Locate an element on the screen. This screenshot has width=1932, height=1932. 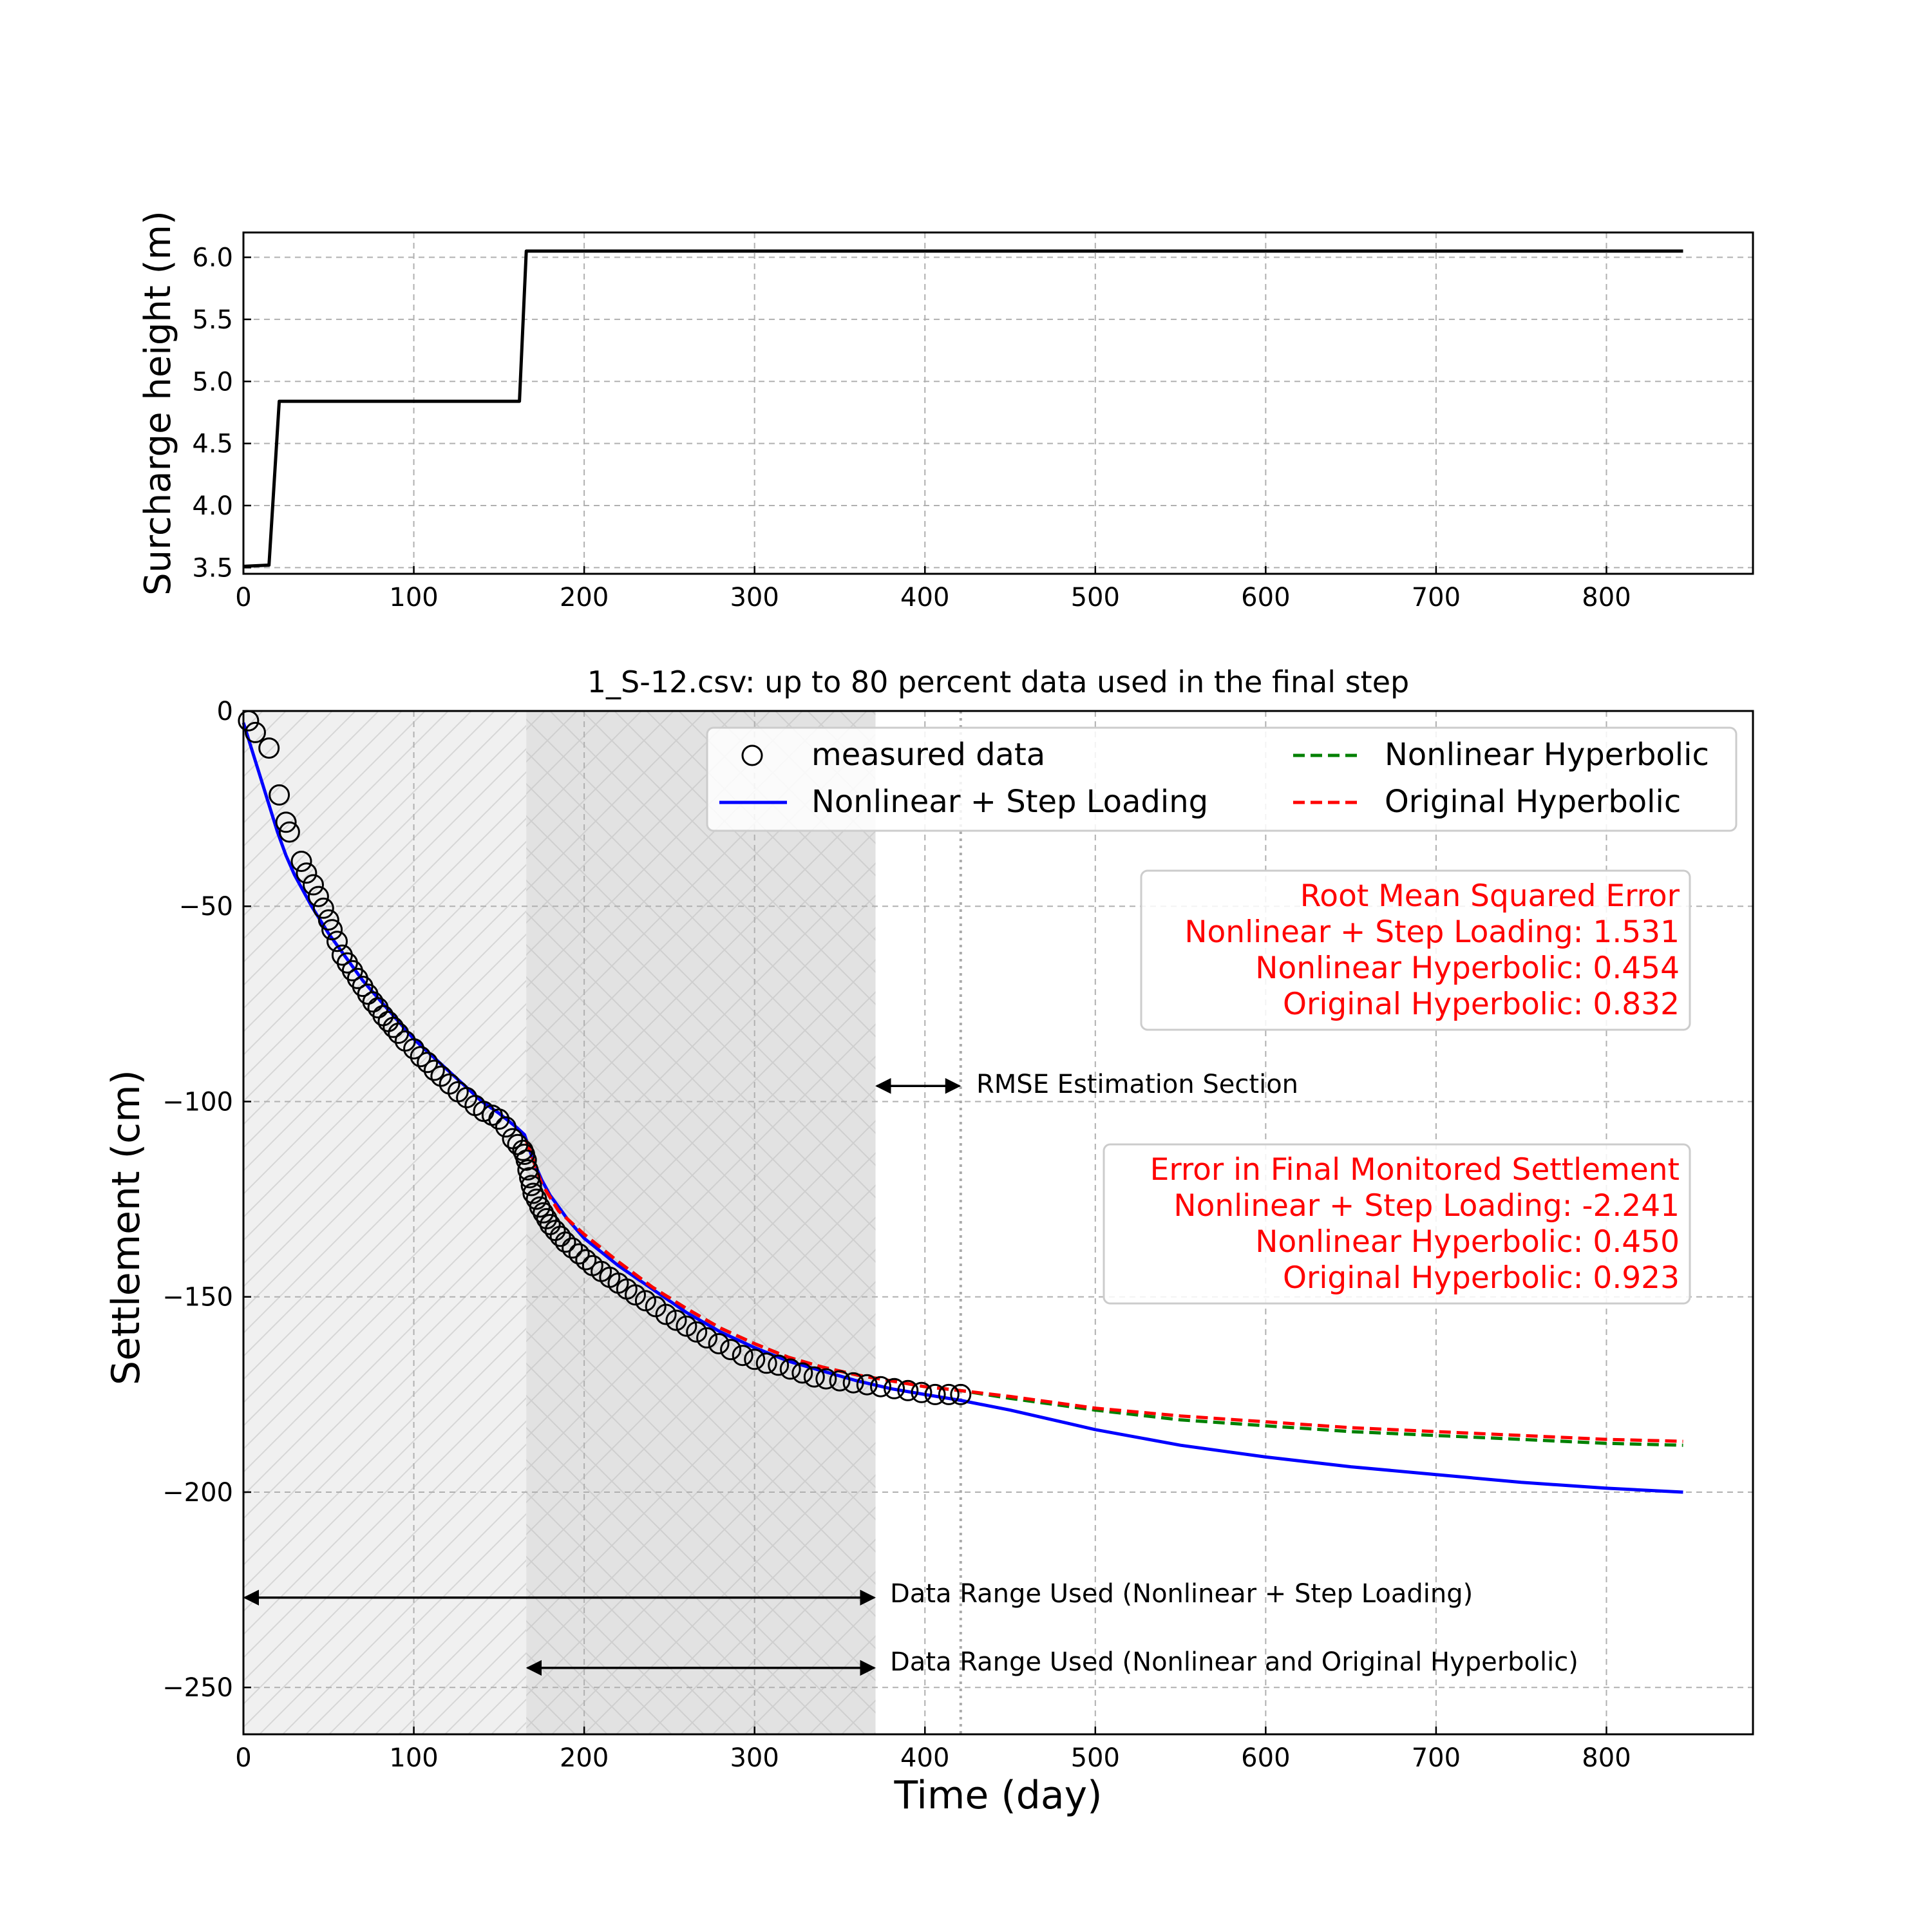
measured-data-points is located at coordinates (605, 1058).